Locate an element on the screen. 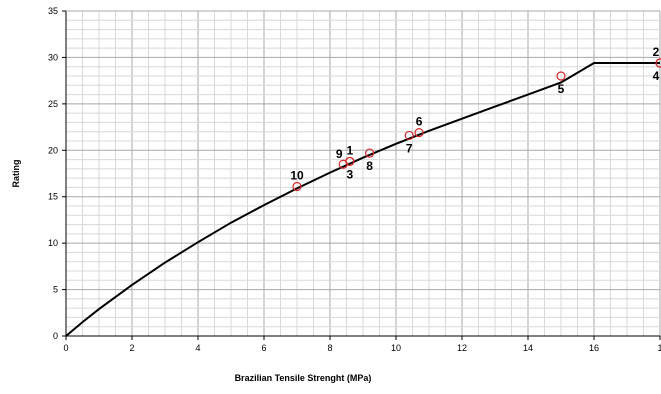 The image size is (661, 394). x-tick-label: 4 is located at coordinates (197, 348).